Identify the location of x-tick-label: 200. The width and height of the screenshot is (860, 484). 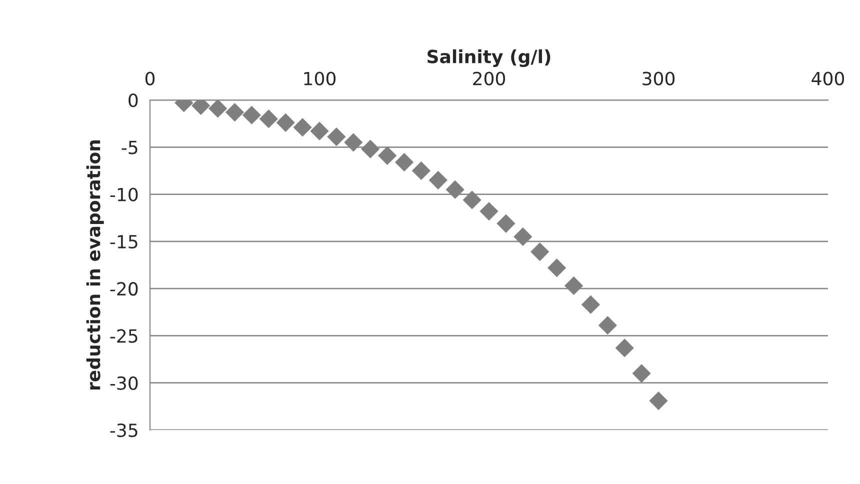
(489, 79).